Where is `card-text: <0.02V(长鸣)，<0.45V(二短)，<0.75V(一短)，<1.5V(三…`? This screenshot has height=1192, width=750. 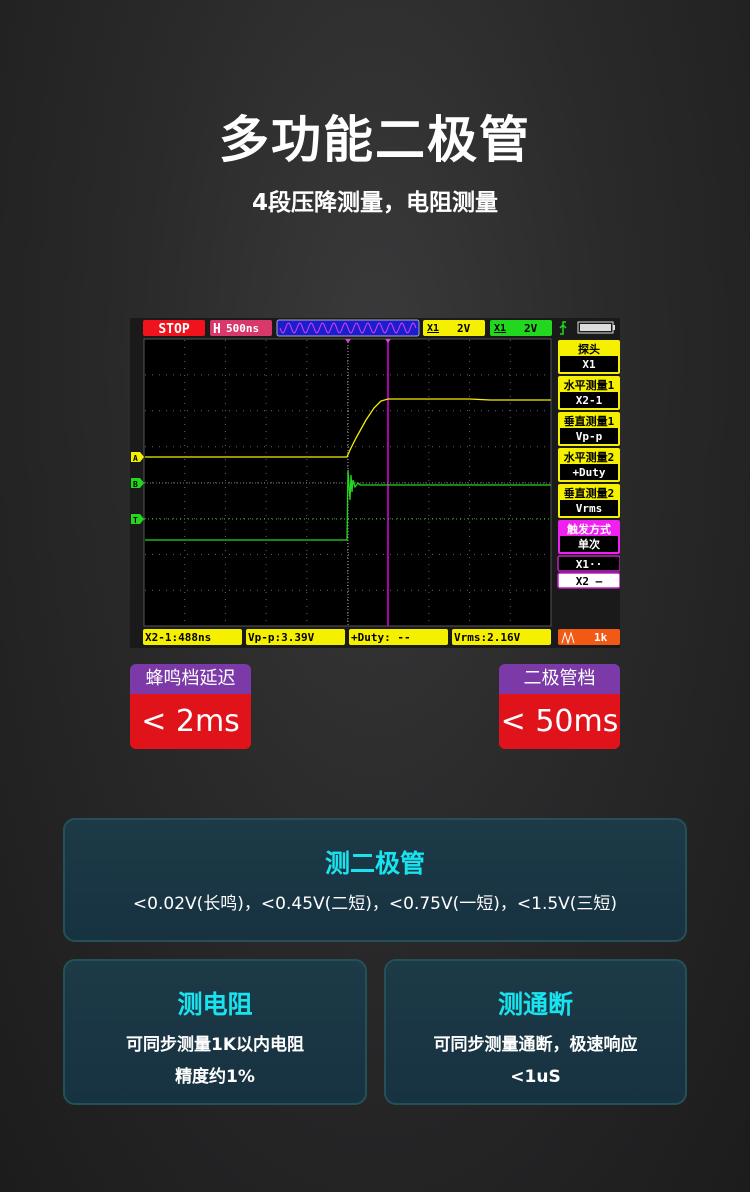
card-text: <0.02V(长鸣)，<0.45V(二短)，<0.75V(一短)，<1.5V(三… is located at coordinates (375, 904).